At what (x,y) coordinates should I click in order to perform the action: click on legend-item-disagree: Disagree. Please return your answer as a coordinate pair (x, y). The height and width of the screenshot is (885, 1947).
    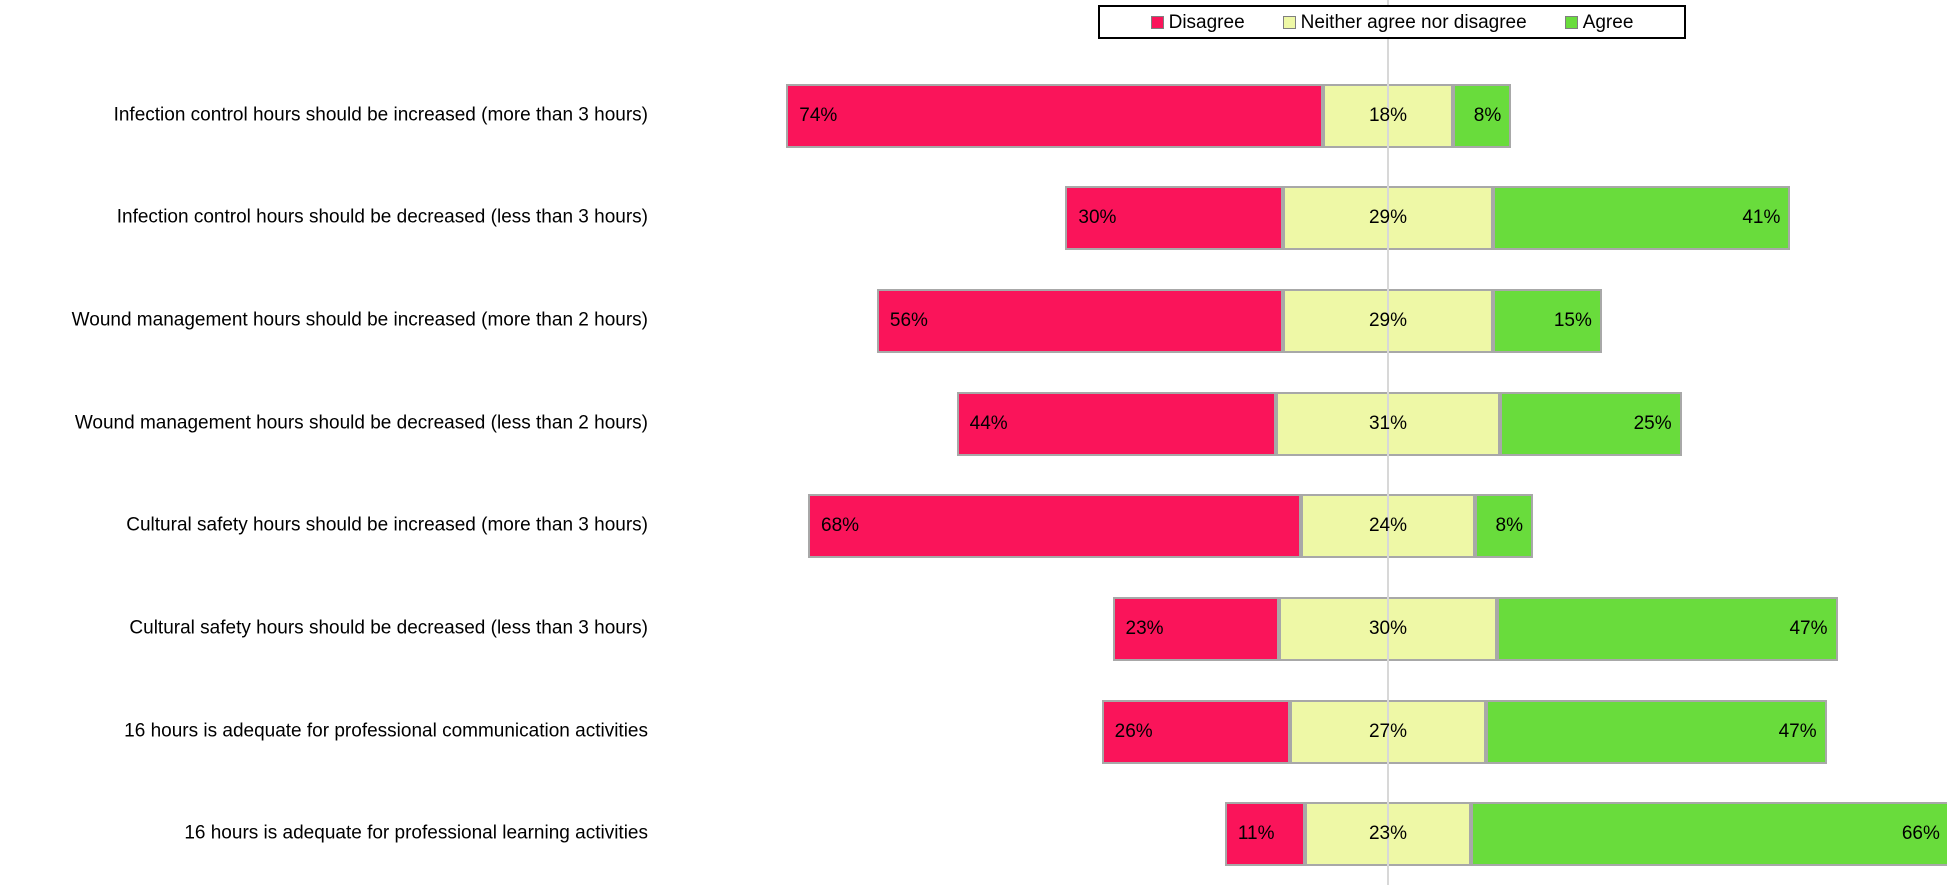
    Looking at the image, I should click on (1197, 22).